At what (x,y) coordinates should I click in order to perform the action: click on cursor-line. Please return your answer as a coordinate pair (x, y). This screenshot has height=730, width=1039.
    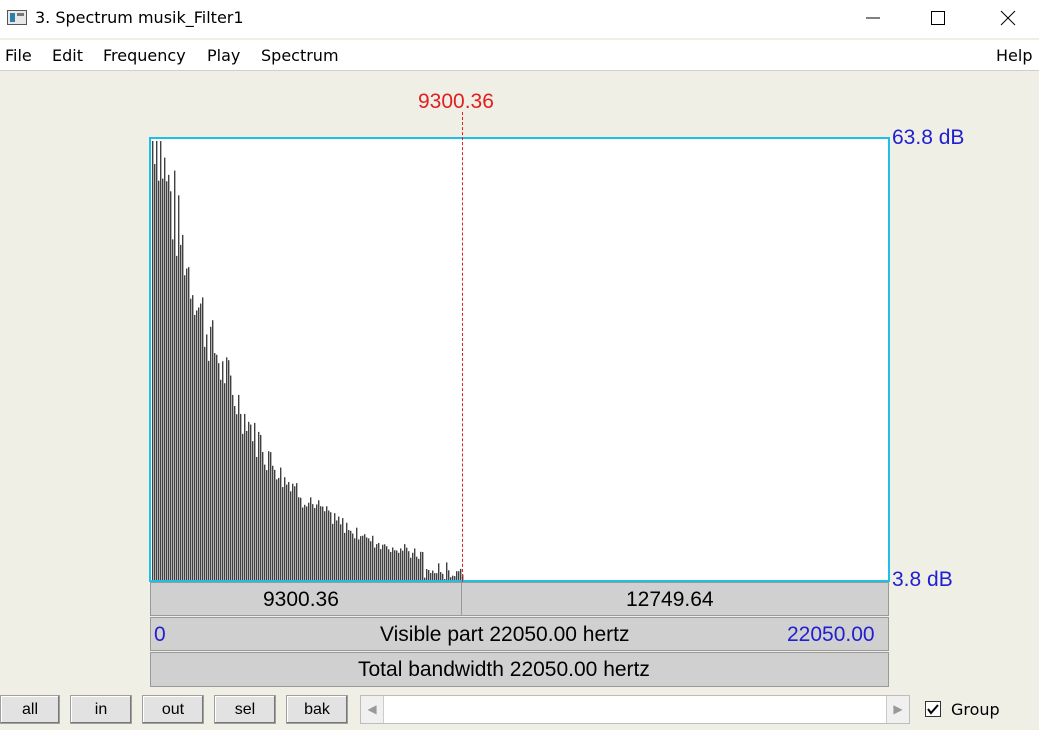
    Looking at the image, I should click on (462, 347).